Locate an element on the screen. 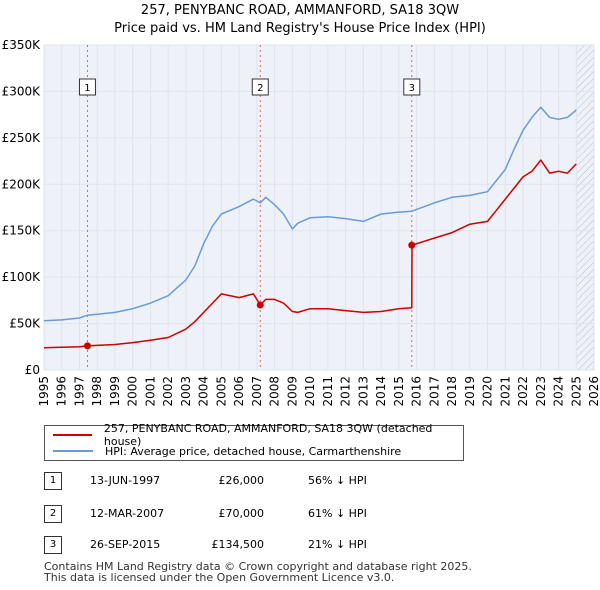  y-tick-label: £50K is located at coordinates (25, 324).